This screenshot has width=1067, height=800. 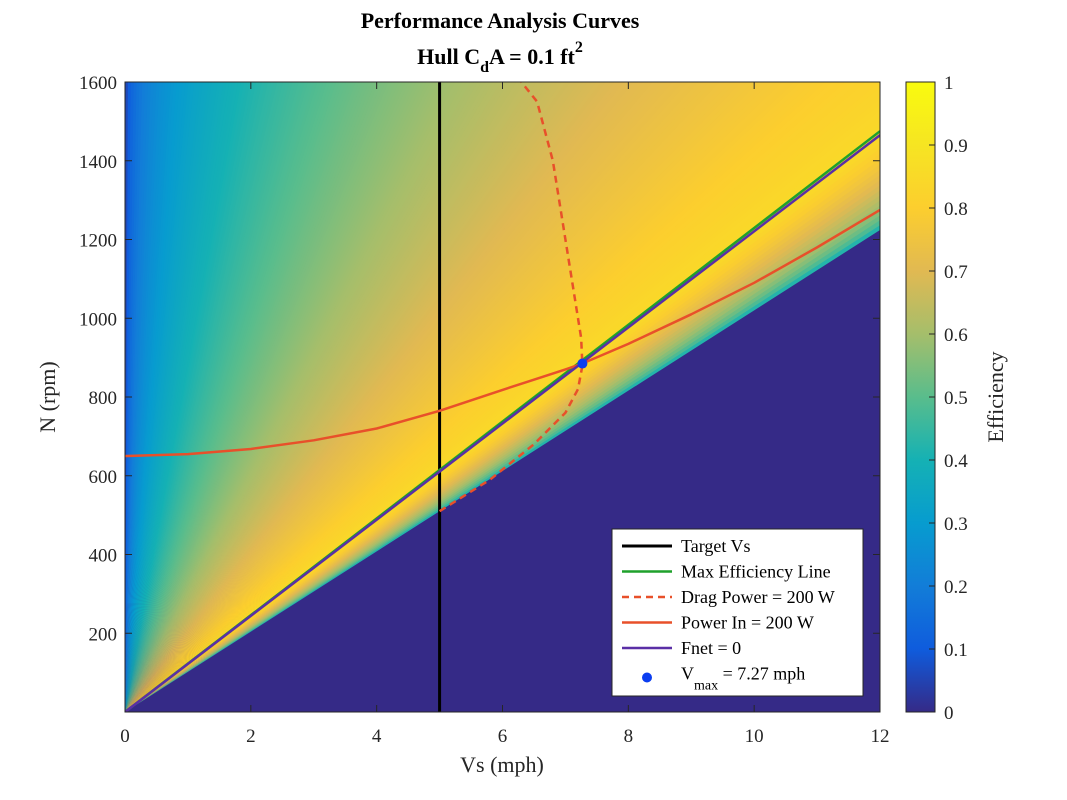 I want to click on legend-label: Drag Power = 200 W, so click(x=758, y=597).